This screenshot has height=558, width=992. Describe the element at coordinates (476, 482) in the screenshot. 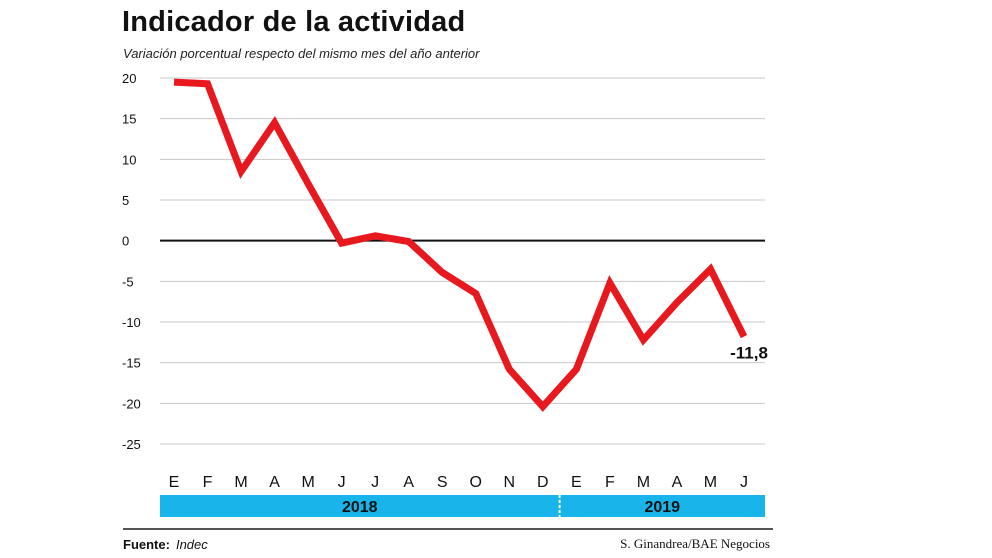

I see `x-tick-label: O` at that location.